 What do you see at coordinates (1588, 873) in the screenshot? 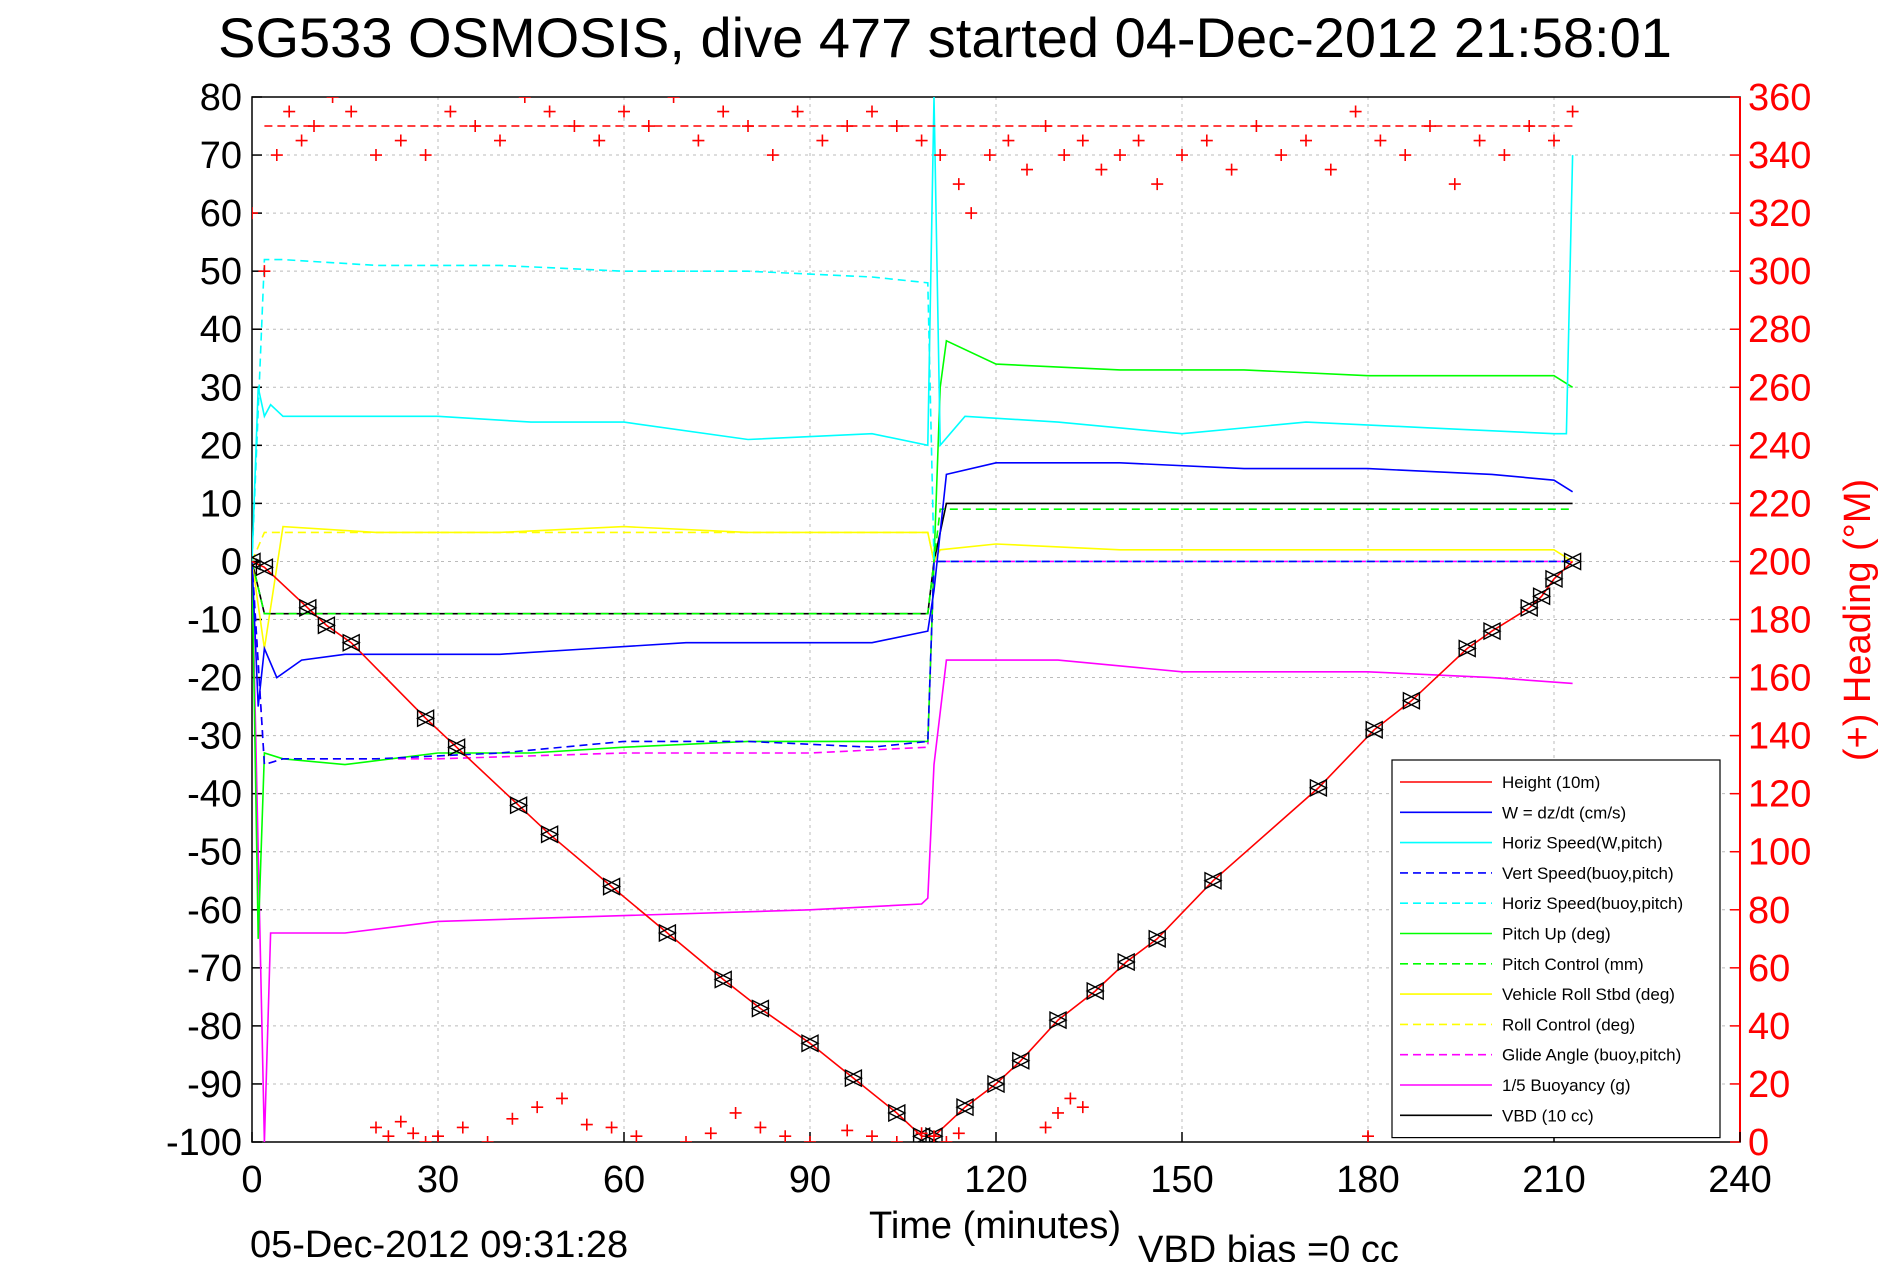
I see `legend-label: Vert Speed(buoy,pitch)` at bounding box center [1588, 873].